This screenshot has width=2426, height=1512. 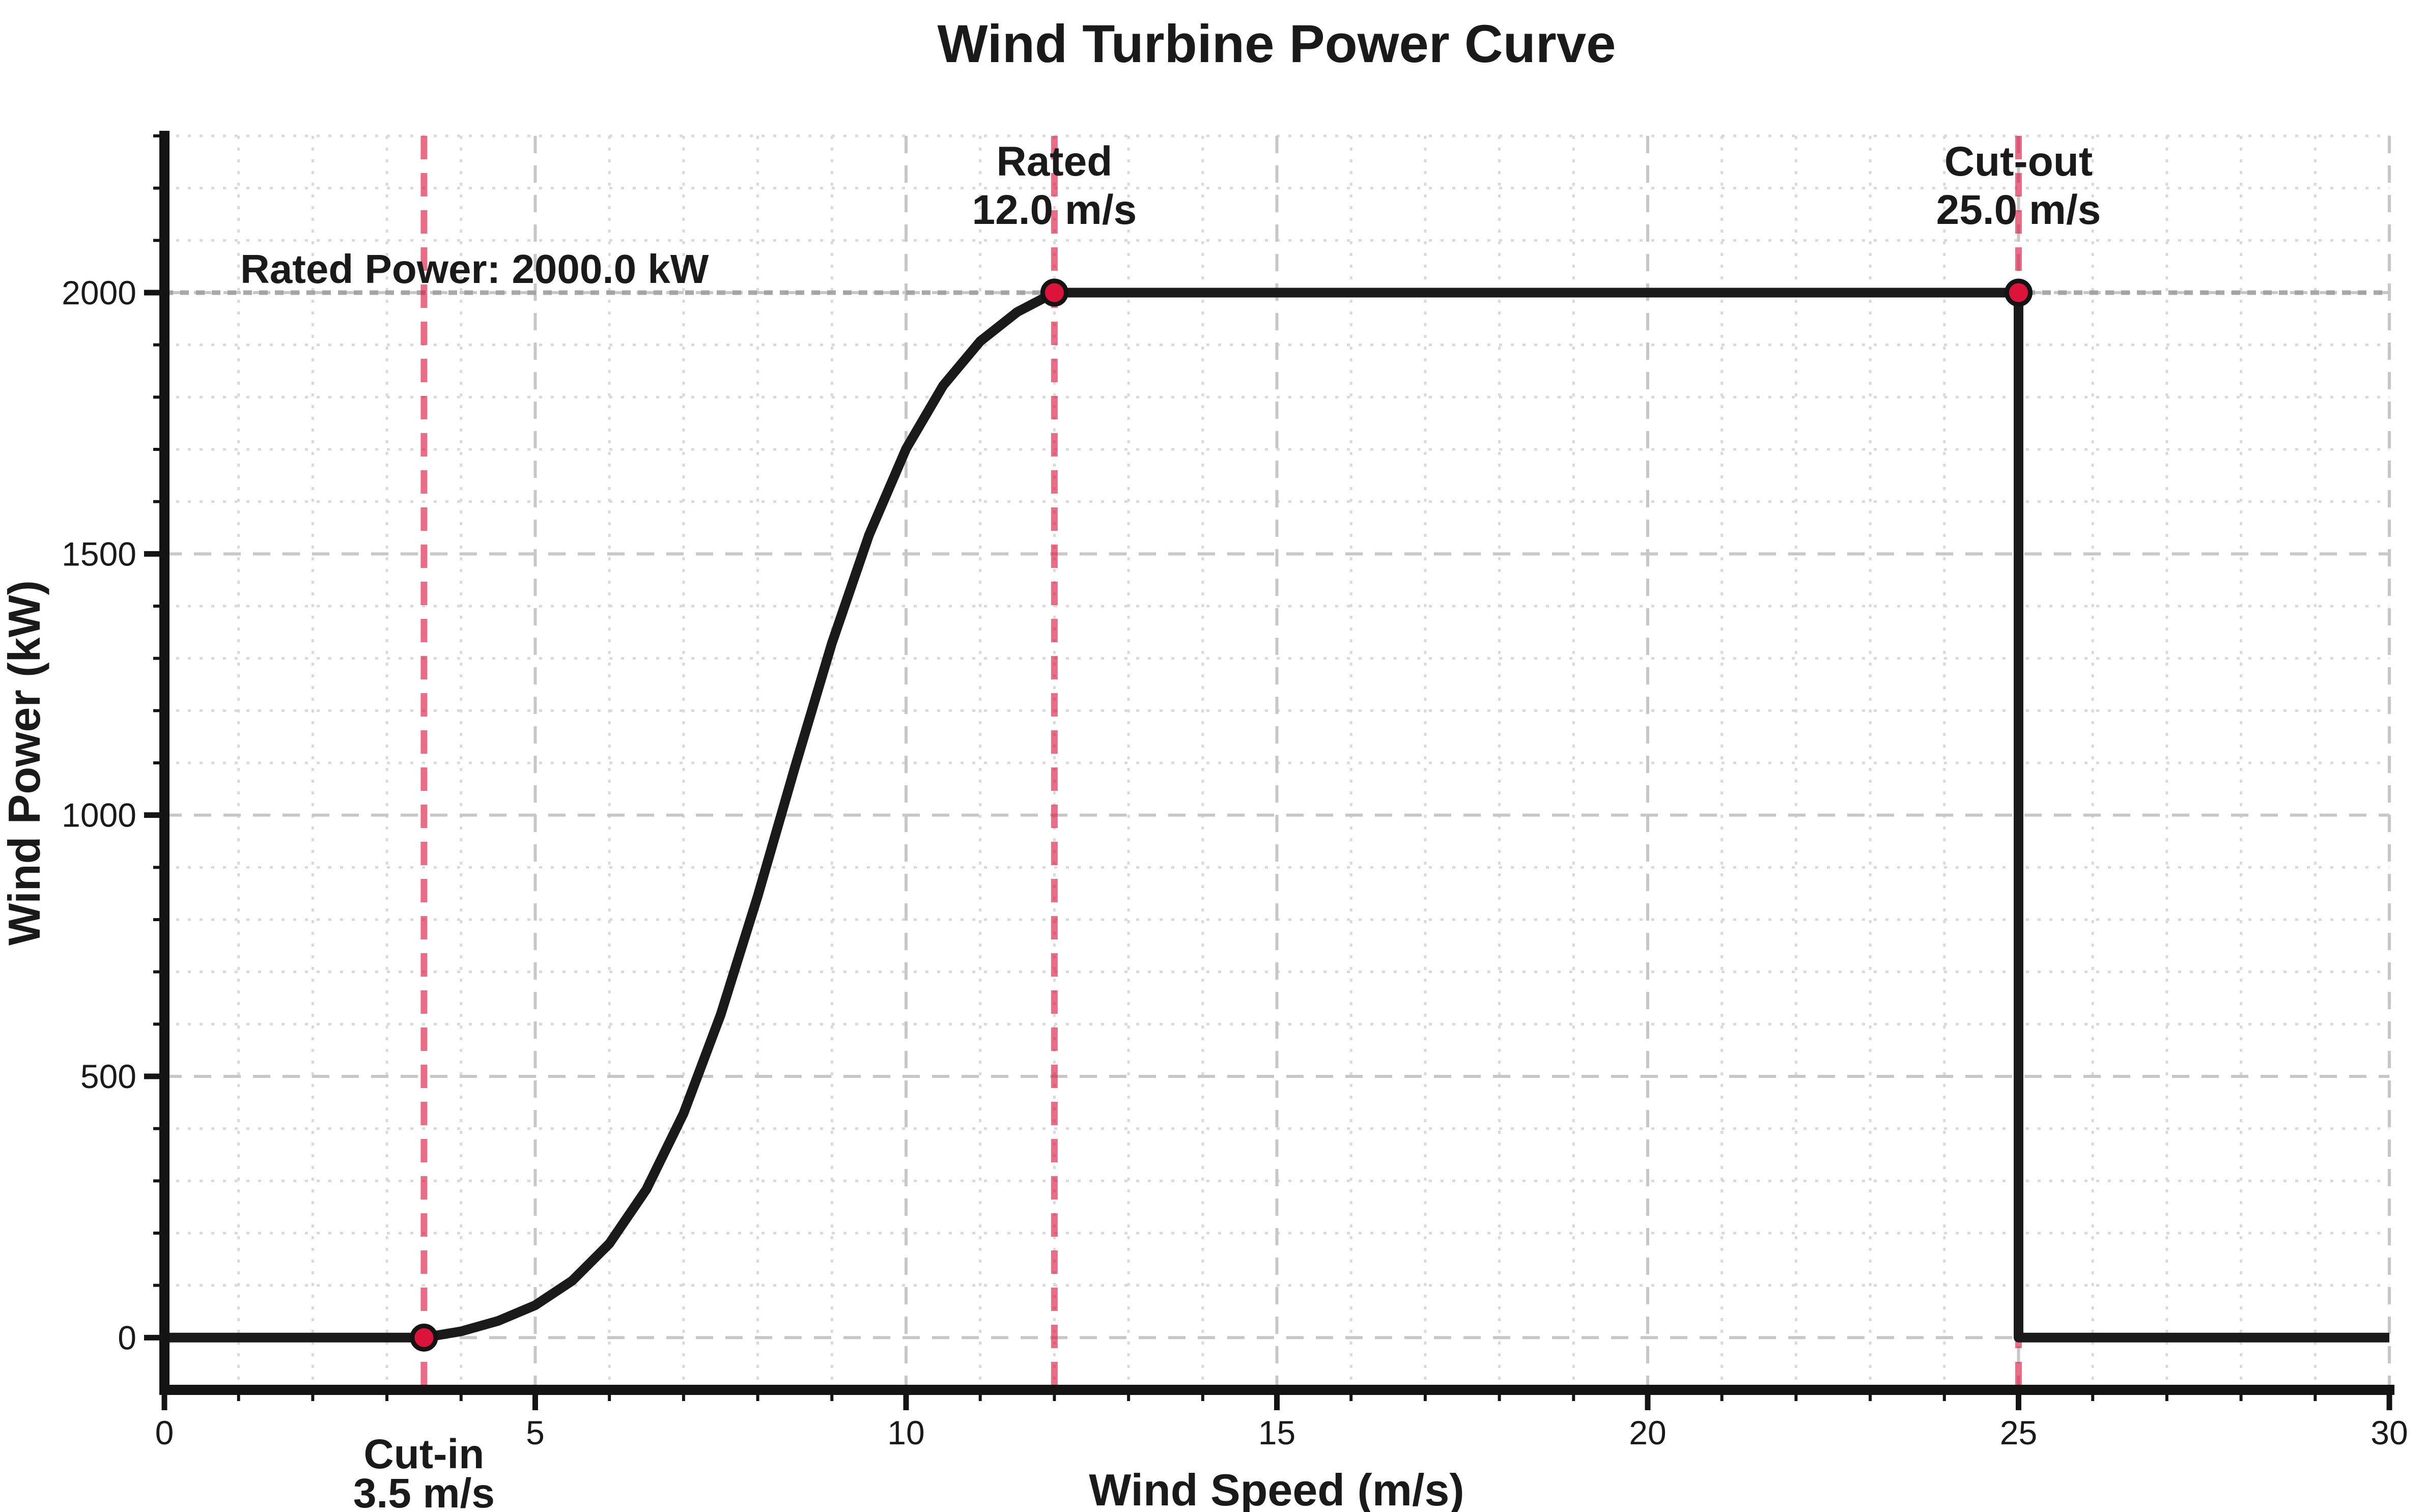 What do you see at coordinates (99, 815) in the screenshot?
I see `y-tick-label: 1000` at bounding box center [99, 815].